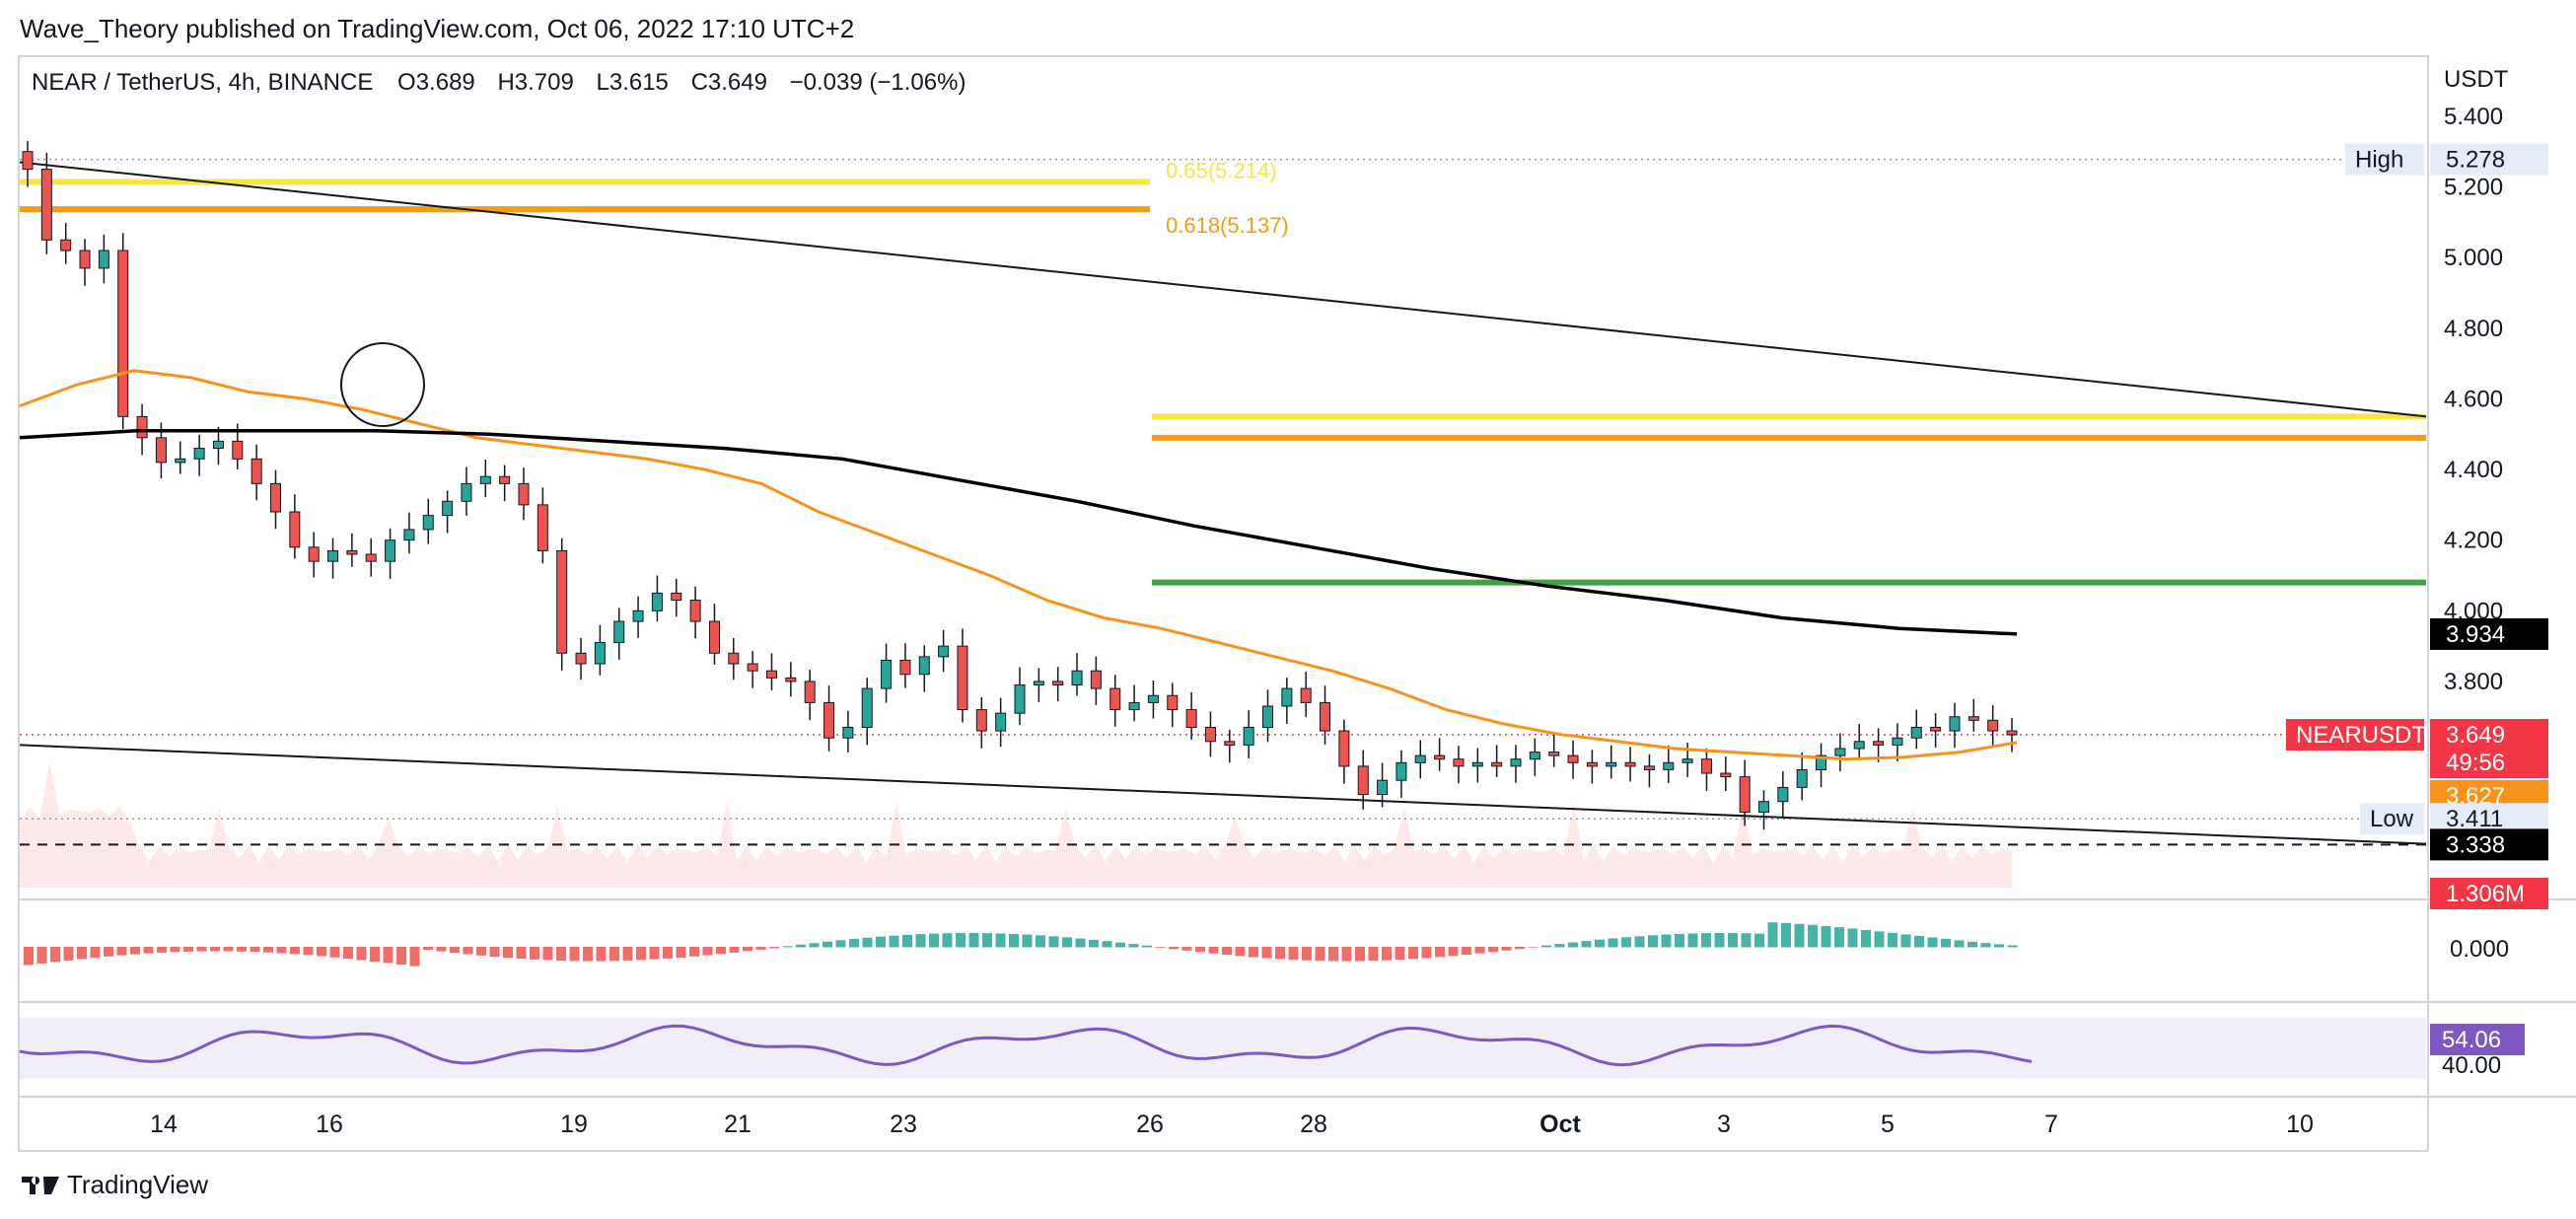 The height and width of the screenshot is (1219, 2576). I want to click on change-value: −0.039 (−1.06%), so click(878, 83).